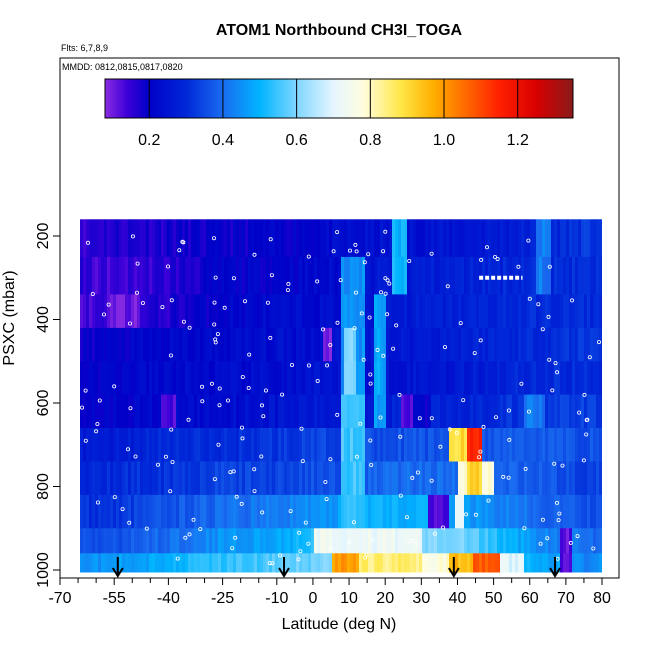 The image size is (650, 650). What do you see at coordinates (566, 598) in the screenshot?
I see `x-tick-label: 70` at bounding box center [566, 598].